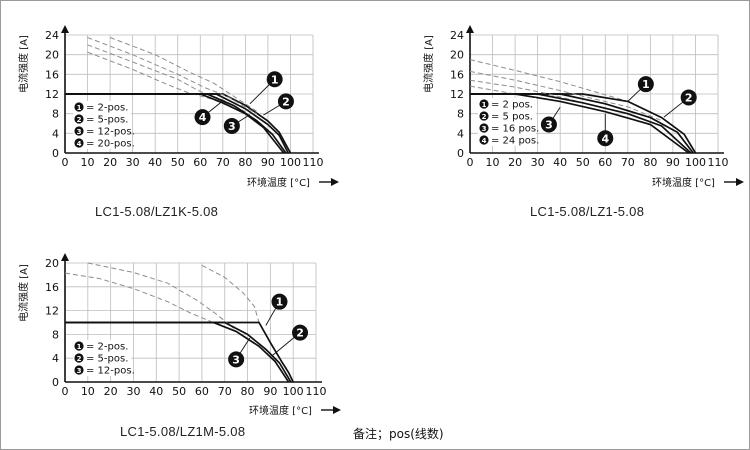  Describe the element at coordinates (183, 431) in the screenshot. I see `chart-3-caption: LC1-5.08/LZ1M-5.08` at that location.